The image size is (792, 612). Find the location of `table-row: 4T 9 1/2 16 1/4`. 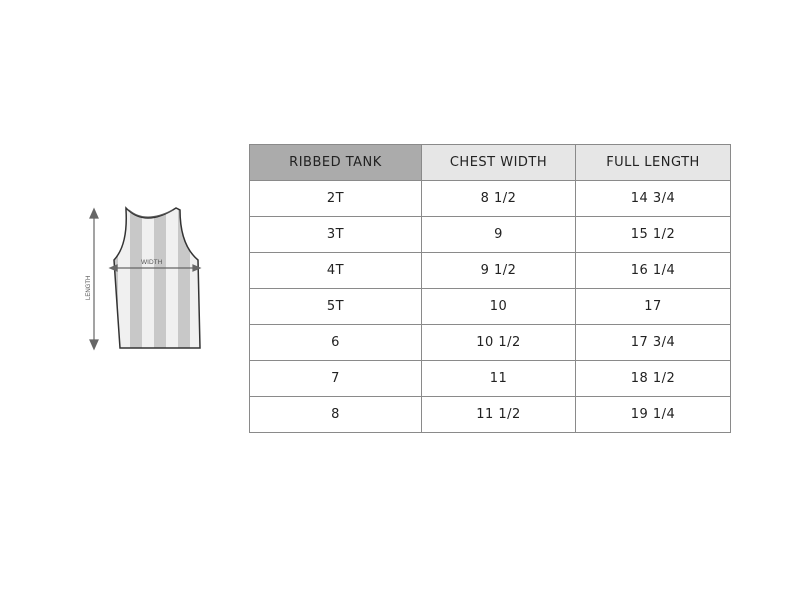

table-row: 4T 9 1/2 16 1/4 is located at coordinates (490, 270).